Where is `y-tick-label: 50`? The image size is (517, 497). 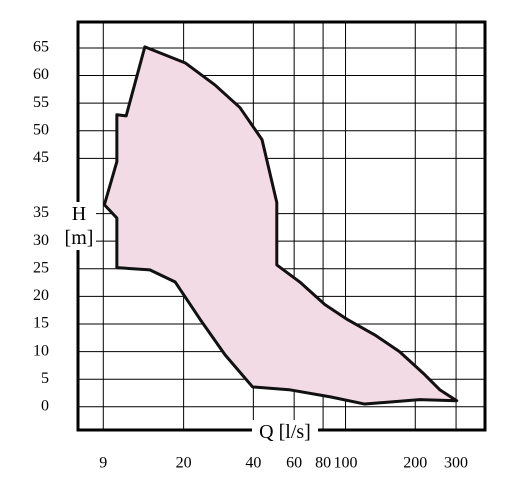 y-tick-label: 50 is located at coordinates (41, 129).